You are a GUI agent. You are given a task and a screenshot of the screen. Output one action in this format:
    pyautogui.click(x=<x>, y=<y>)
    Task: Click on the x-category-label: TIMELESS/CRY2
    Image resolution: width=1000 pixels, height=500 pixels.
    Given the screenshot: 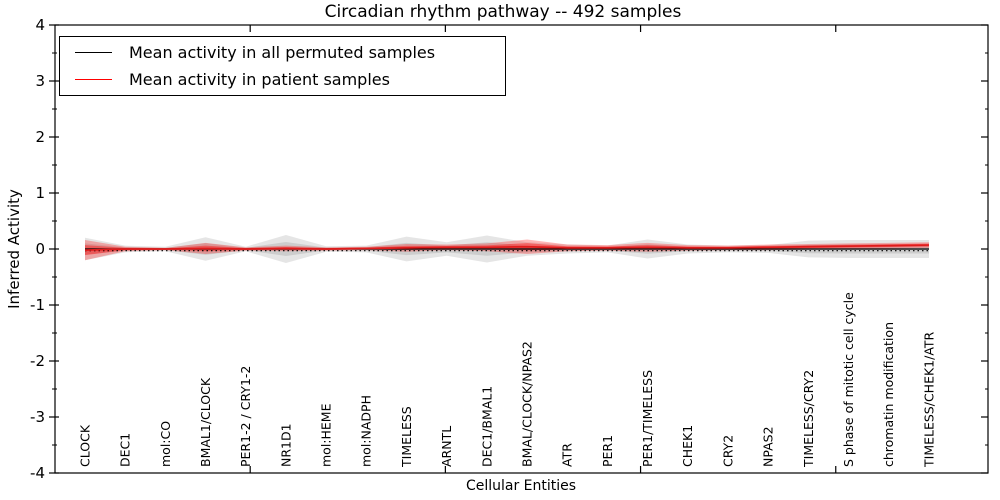 What is the action you would take?
    pyautogui.click(x=808, y=419)
    